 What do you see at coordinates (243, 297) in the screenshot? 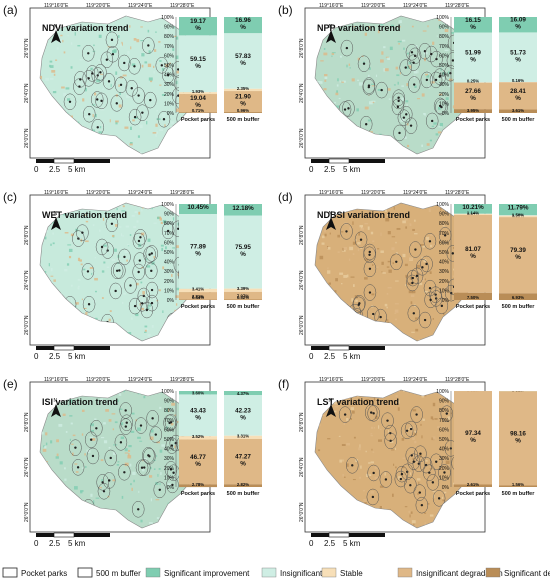
I see `bar-value-label: 0.52%` at bounding box center [243, 297].